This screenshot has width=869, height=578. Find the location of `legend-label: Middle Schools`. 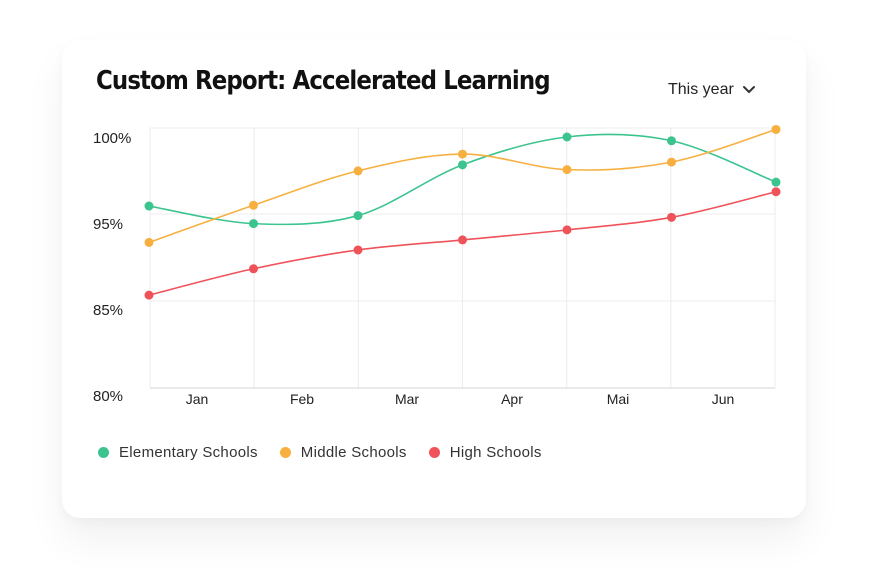

legend-label: Middle Schools is located at coordinates (353, 452).